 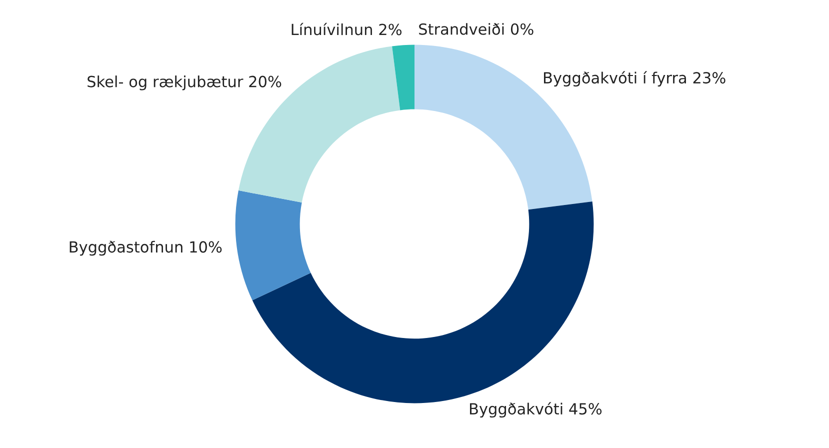 I want to click on slice-label: Byggðakvóti 45%, so click(x=536, y=410).